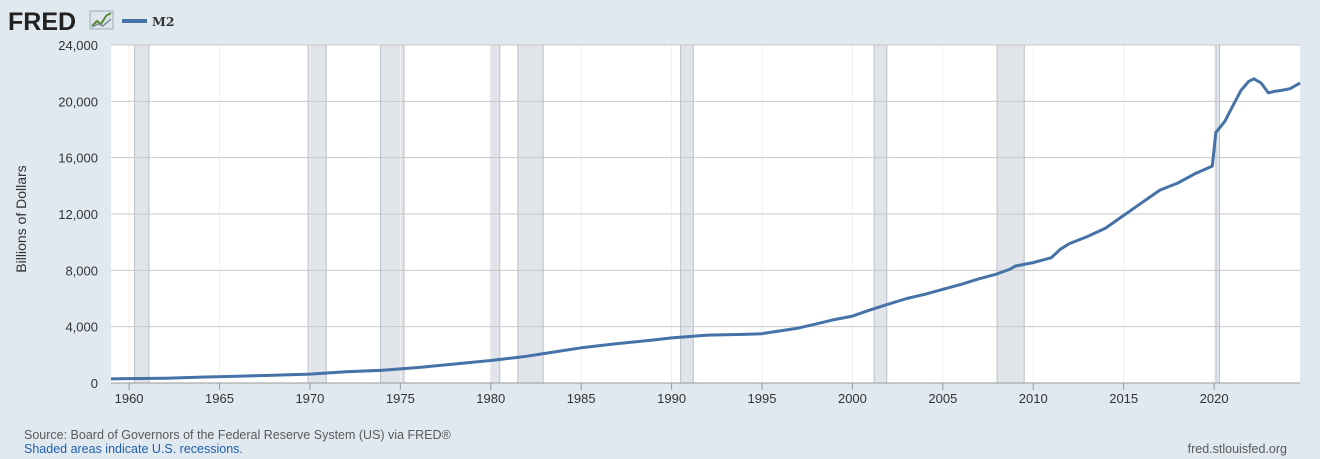 The width and height of the screenshot is (1320, 459). Describe the element at coordinates (101, 20) in the screenshot. I see `fred-logo-graph-icon` at that location.